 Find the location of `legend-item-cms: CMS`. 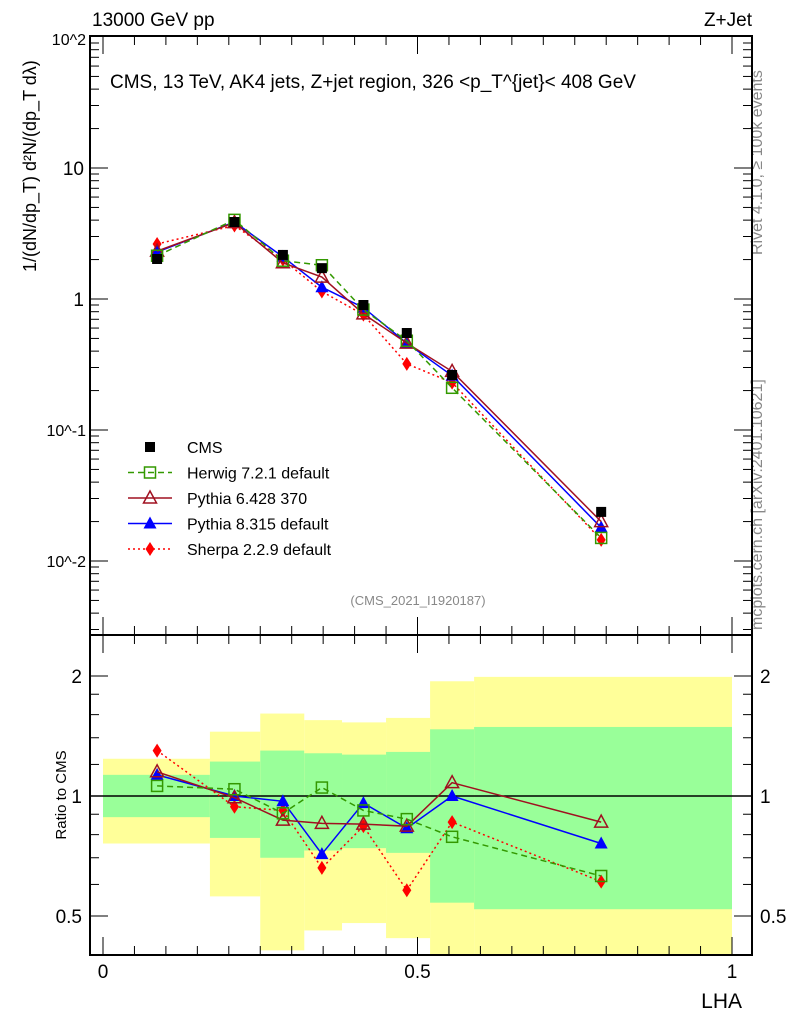

legend-item-cms: CMS is located at coordinates (184, 448).